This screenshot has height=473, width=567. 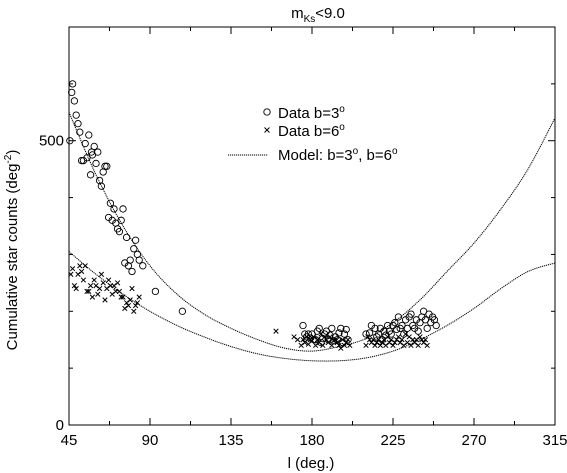 What do you see at coordinates (12, 257) in the screenshot?
I see `y-axis-label-main: Cumulative star counts (deg` at bounding box center [12, 257].